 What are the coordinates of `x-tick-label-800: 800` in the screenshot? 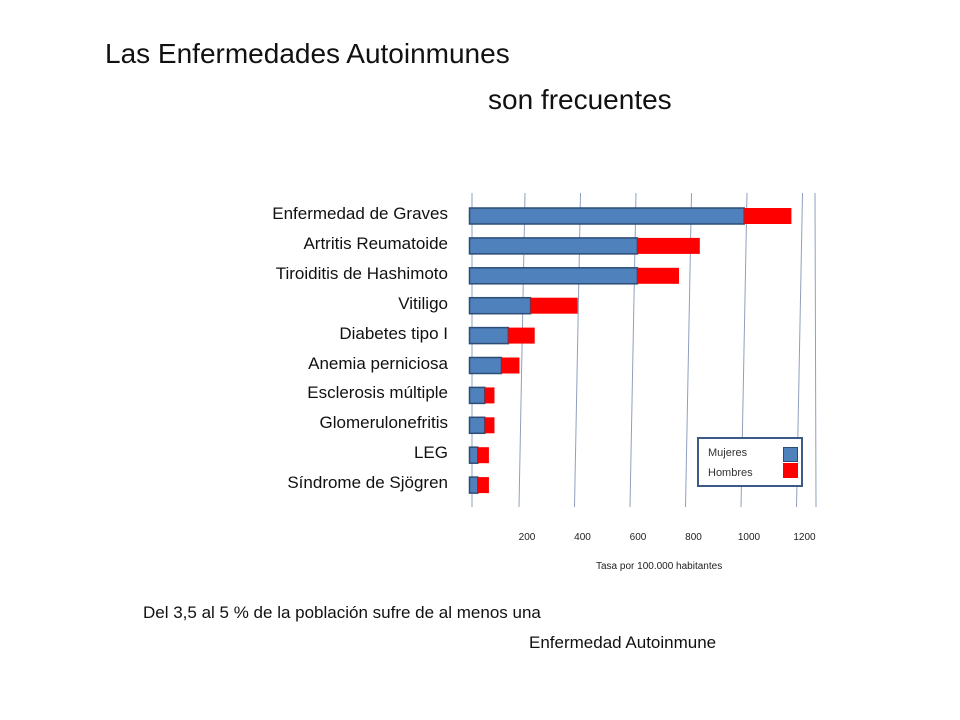 It's located at (693, 537).